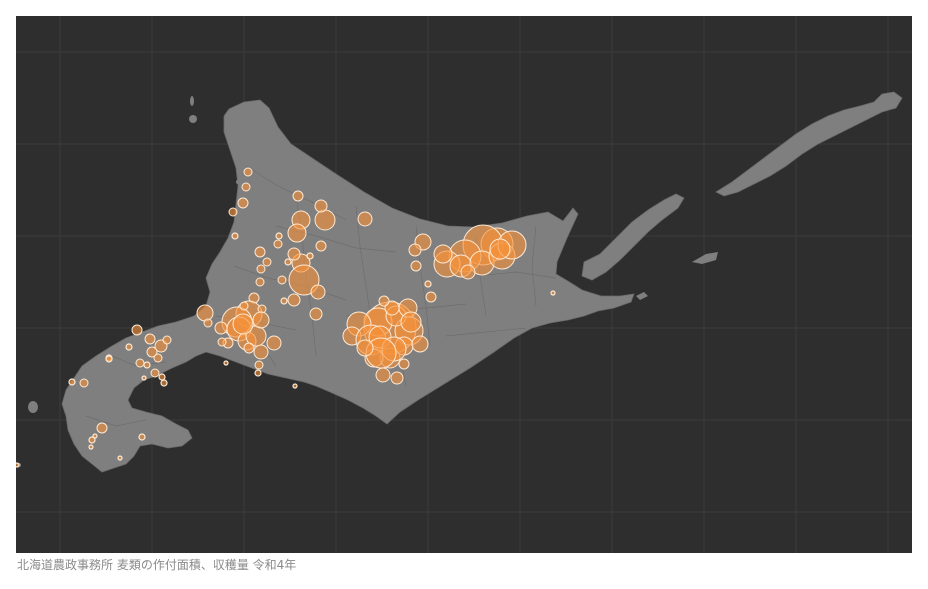  What do you see at coordinates (238, 182) in the screenshot?
I see `teuri-island` at bounding box center [238, 182].